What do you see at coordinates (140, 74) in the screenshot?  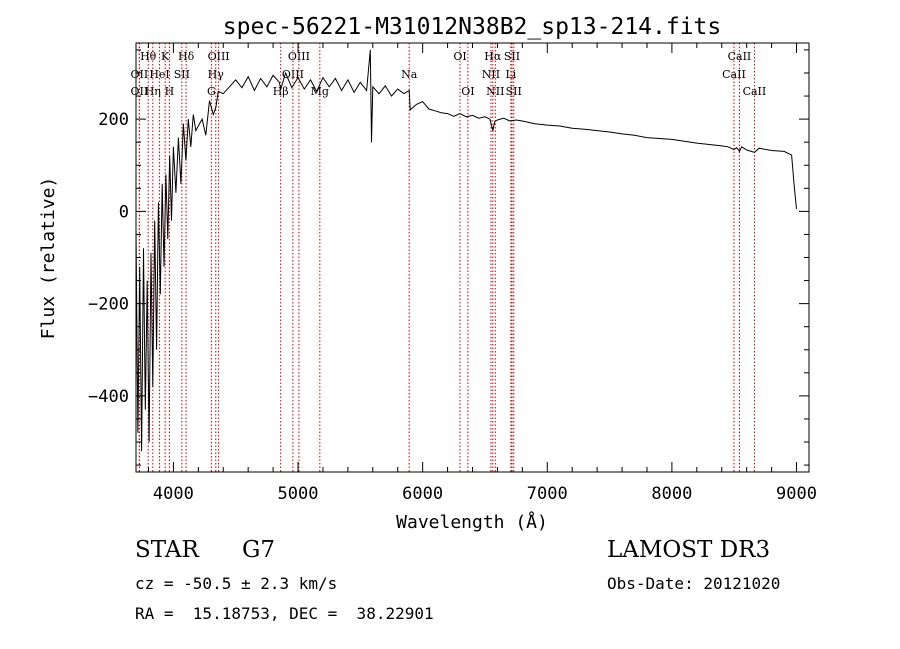 I see `line-label-1: OII` at bounding box center [140, 74].